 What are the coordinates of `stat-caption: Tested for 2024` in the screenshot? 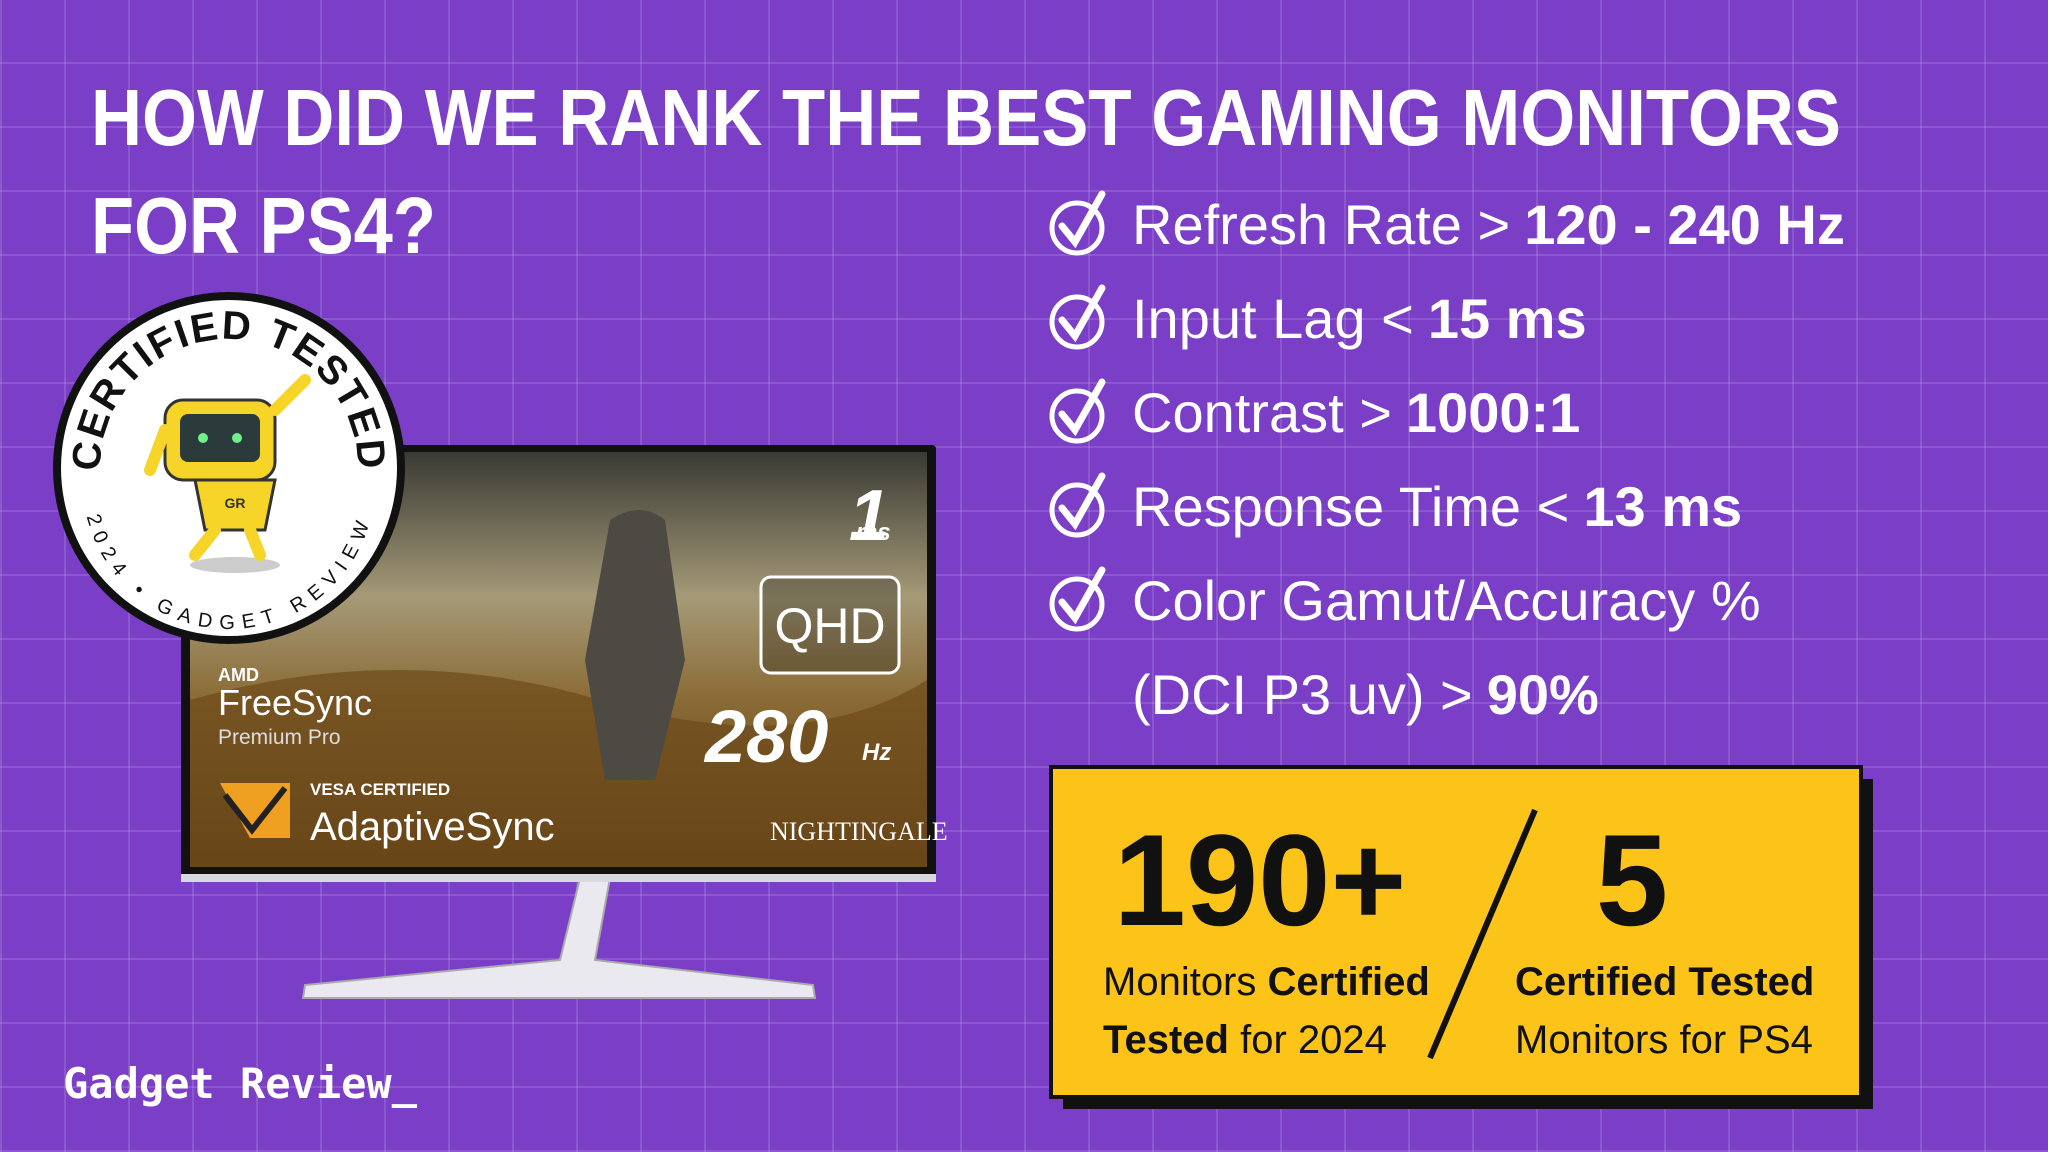 It's located at (1245, 1040).